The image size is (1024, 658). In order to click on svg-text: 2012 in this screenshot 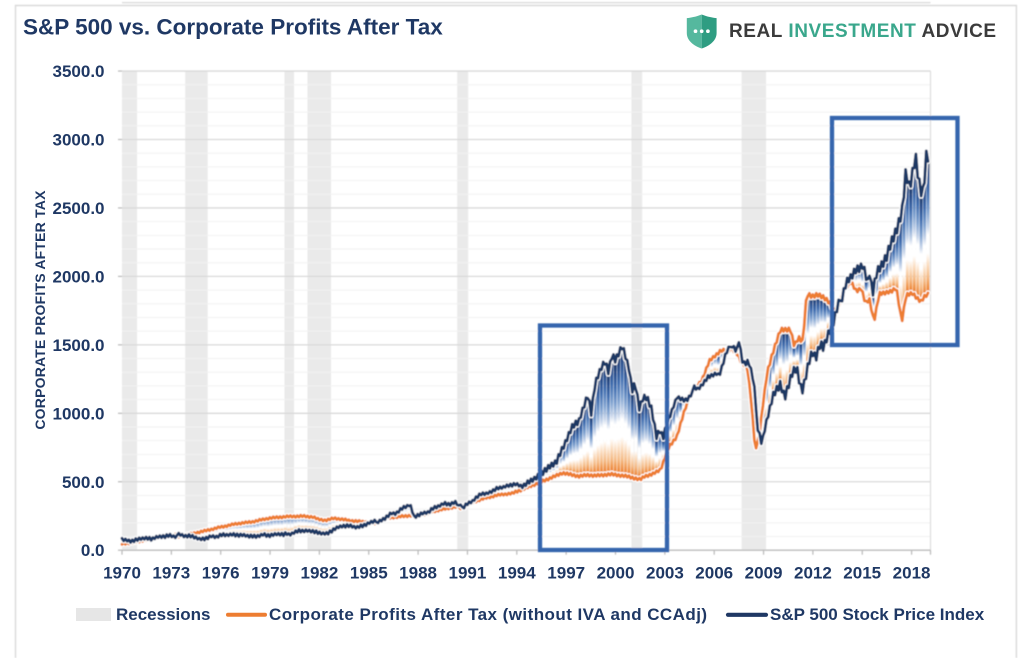, I will do `click(813, 573)`.